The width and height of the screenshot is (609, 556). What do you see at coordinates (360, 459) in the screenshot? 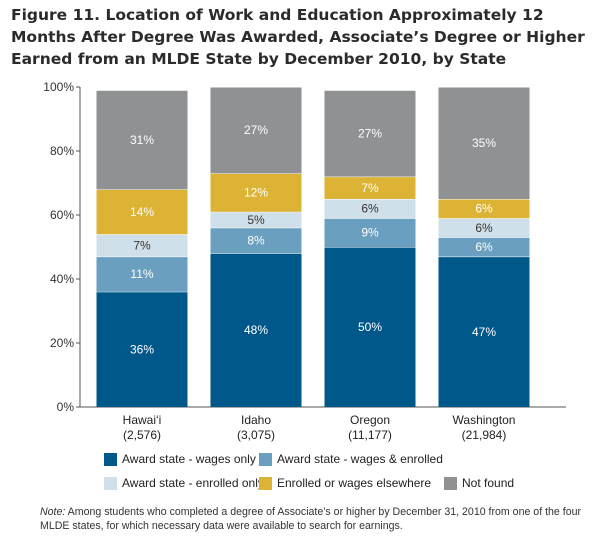
I see `legend-label: Award state - wages & enrolled` at bounding box center [360, 459].